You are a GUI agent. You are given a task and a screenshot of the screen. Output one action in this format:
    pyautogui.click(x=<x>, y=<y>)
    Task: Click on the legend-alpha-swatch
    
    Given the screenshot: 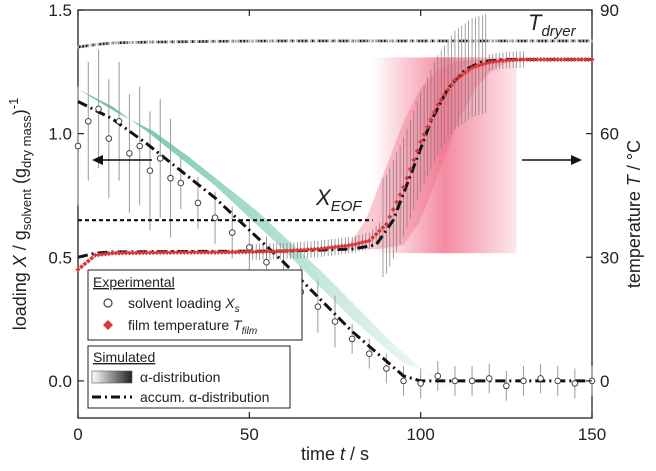 What is the action you would take?
    pyautogui.click(x=112, y=377)
    